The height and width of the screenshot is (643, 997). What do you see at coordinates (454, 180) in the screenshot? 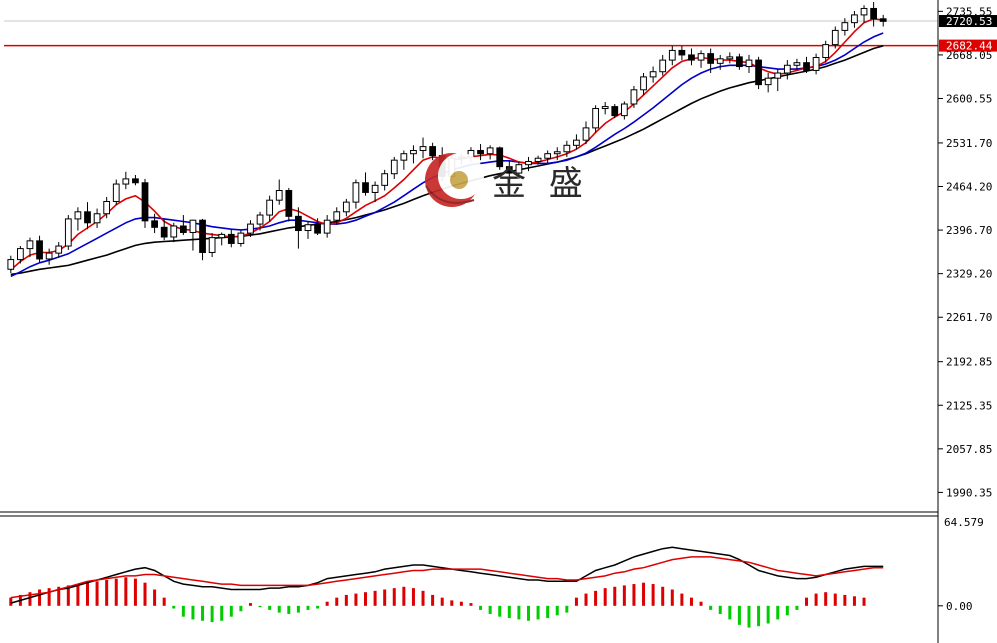
I see `jinsheng-logo-icon` at bounding box center [454, 180].